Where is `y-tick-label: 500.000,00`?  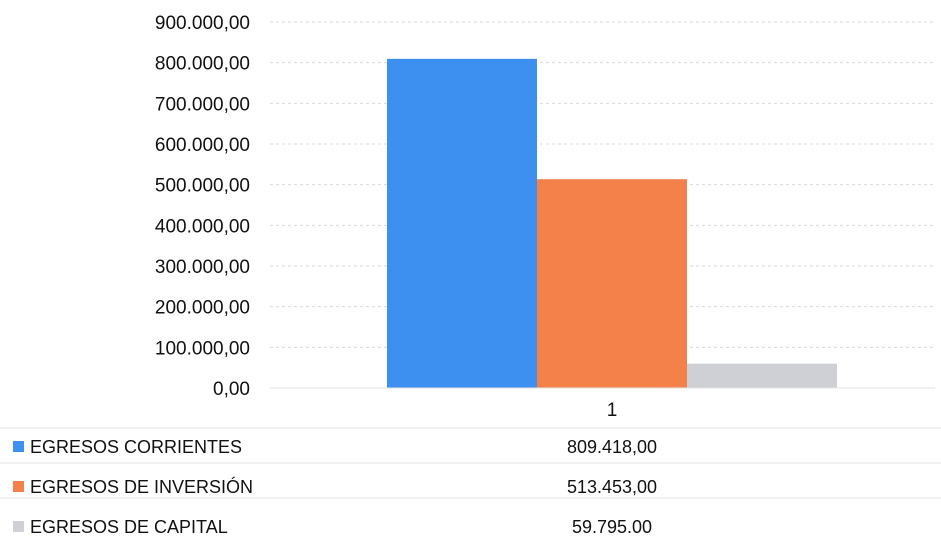
y-tick-label: 500.000,00 is located at coordinates (202, 186).